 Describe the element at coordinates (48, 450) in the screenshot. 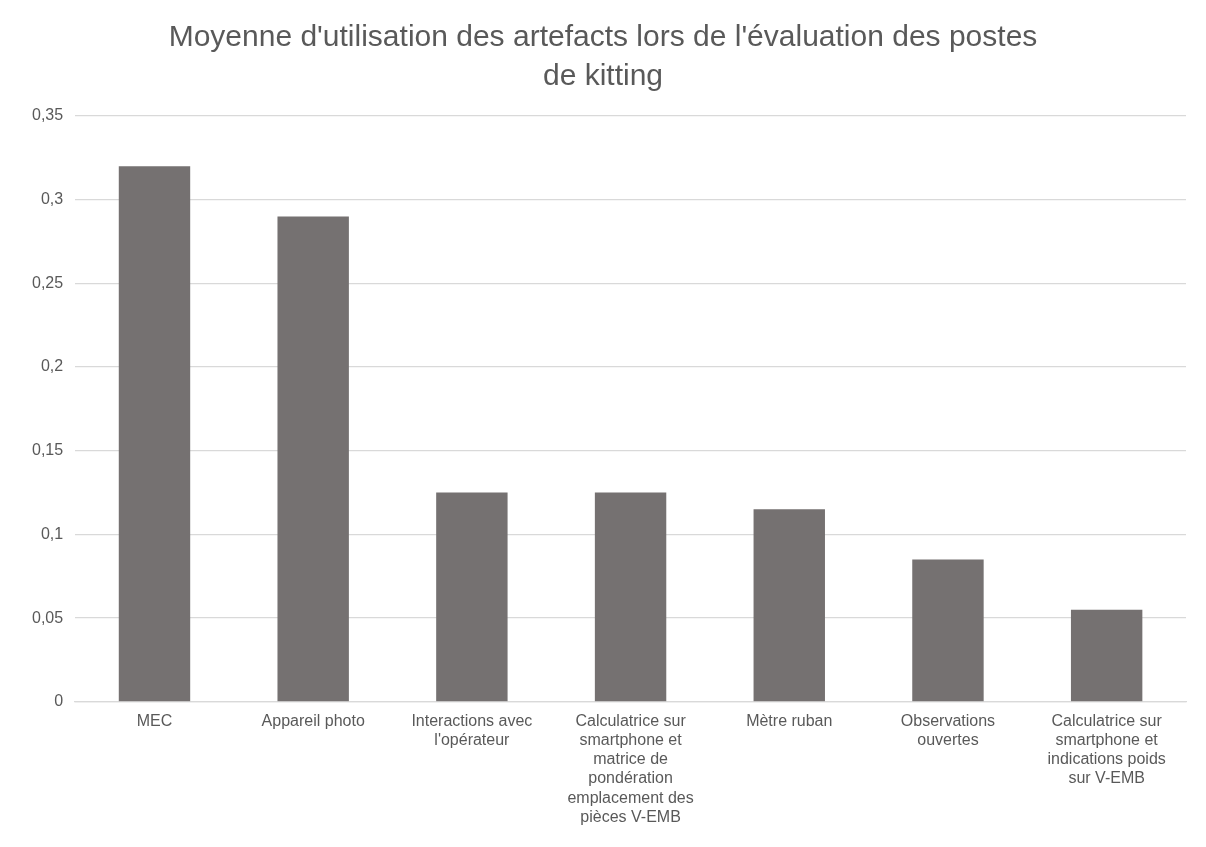

I see `y-tick-label: 0,15` at that location.